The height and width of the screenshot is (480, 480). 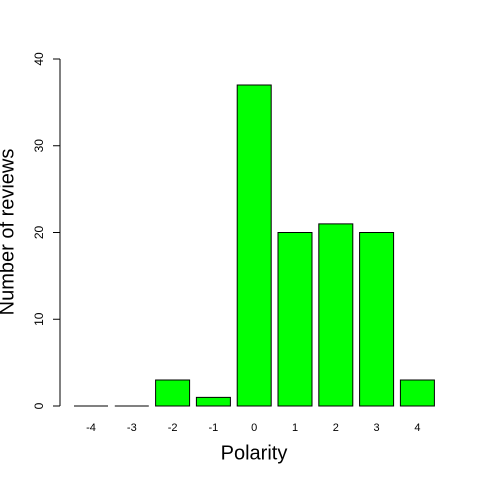 What do you see at coordinates (39, 59) in the screenshot?
I see `y-tick-label: 40` at bounding box center [39, 59].